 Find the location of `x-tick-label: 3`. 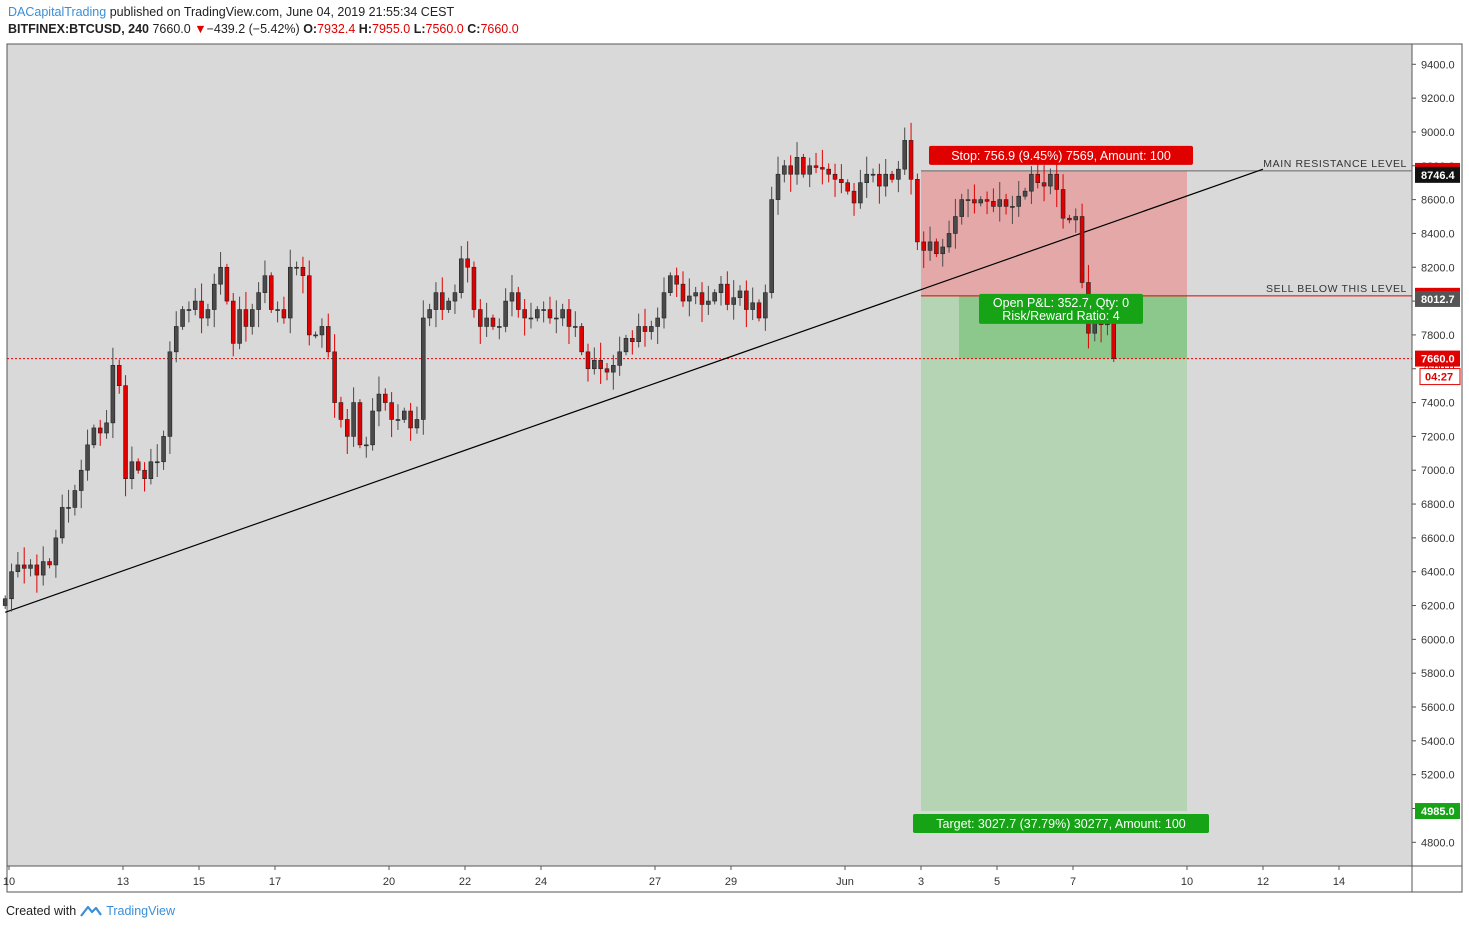

x-tick-label: 3 is located at coordinates (921, 882).